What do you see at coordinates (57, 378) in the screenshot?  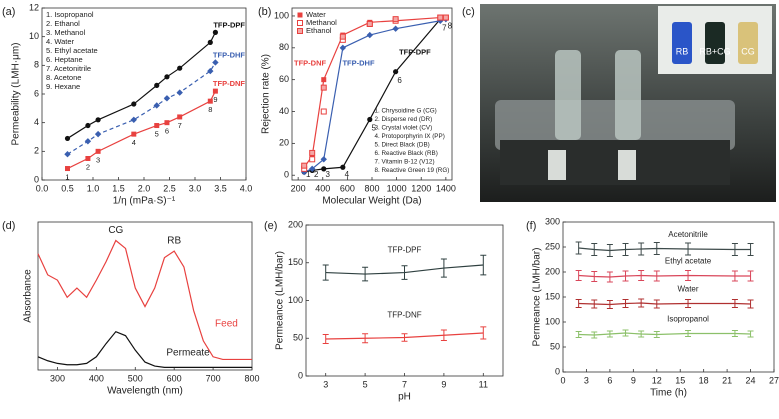 I see `x-tick-label: 300` at bounding box center [57, 378].